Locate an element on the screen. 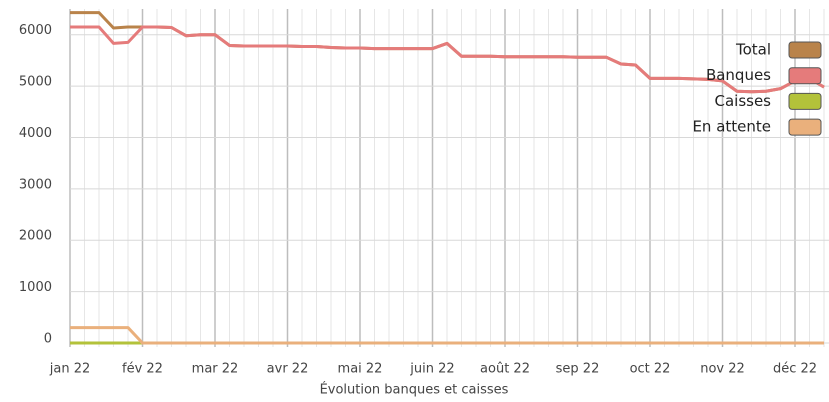 The image size is (829, 402). x-axis-label: Évolution banques et caisses is located at coordinates (414, 390).